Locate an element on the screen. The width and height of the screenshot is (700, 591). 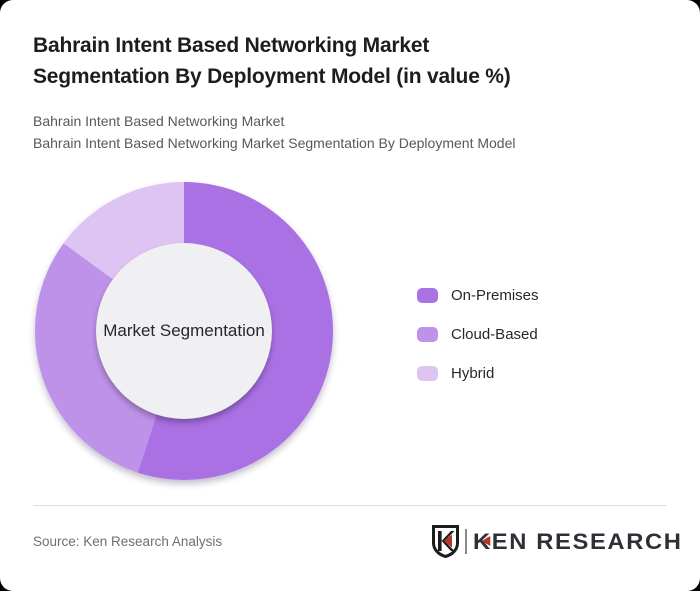
chart-title-line1: Bahrain Intent Based Networking Market is located at coordinates (231, 45).